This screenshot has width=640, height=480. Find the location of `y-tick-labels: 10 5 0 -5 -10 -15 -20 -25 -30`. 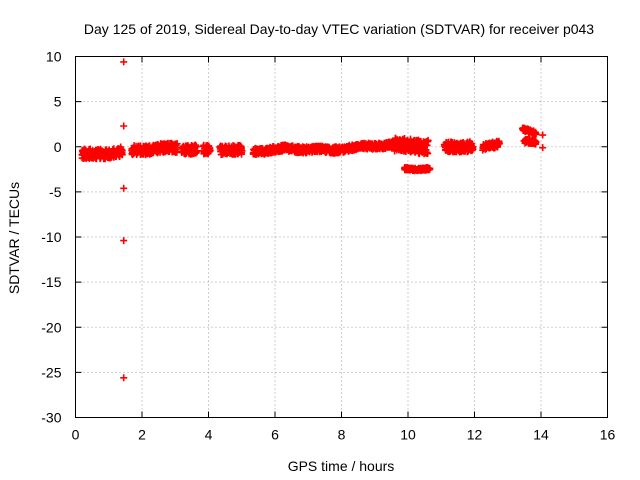

y-tick-labels: 10 5 0 -5 -10 -15 -20 -25 -30 is located at coordinates (51, 237).